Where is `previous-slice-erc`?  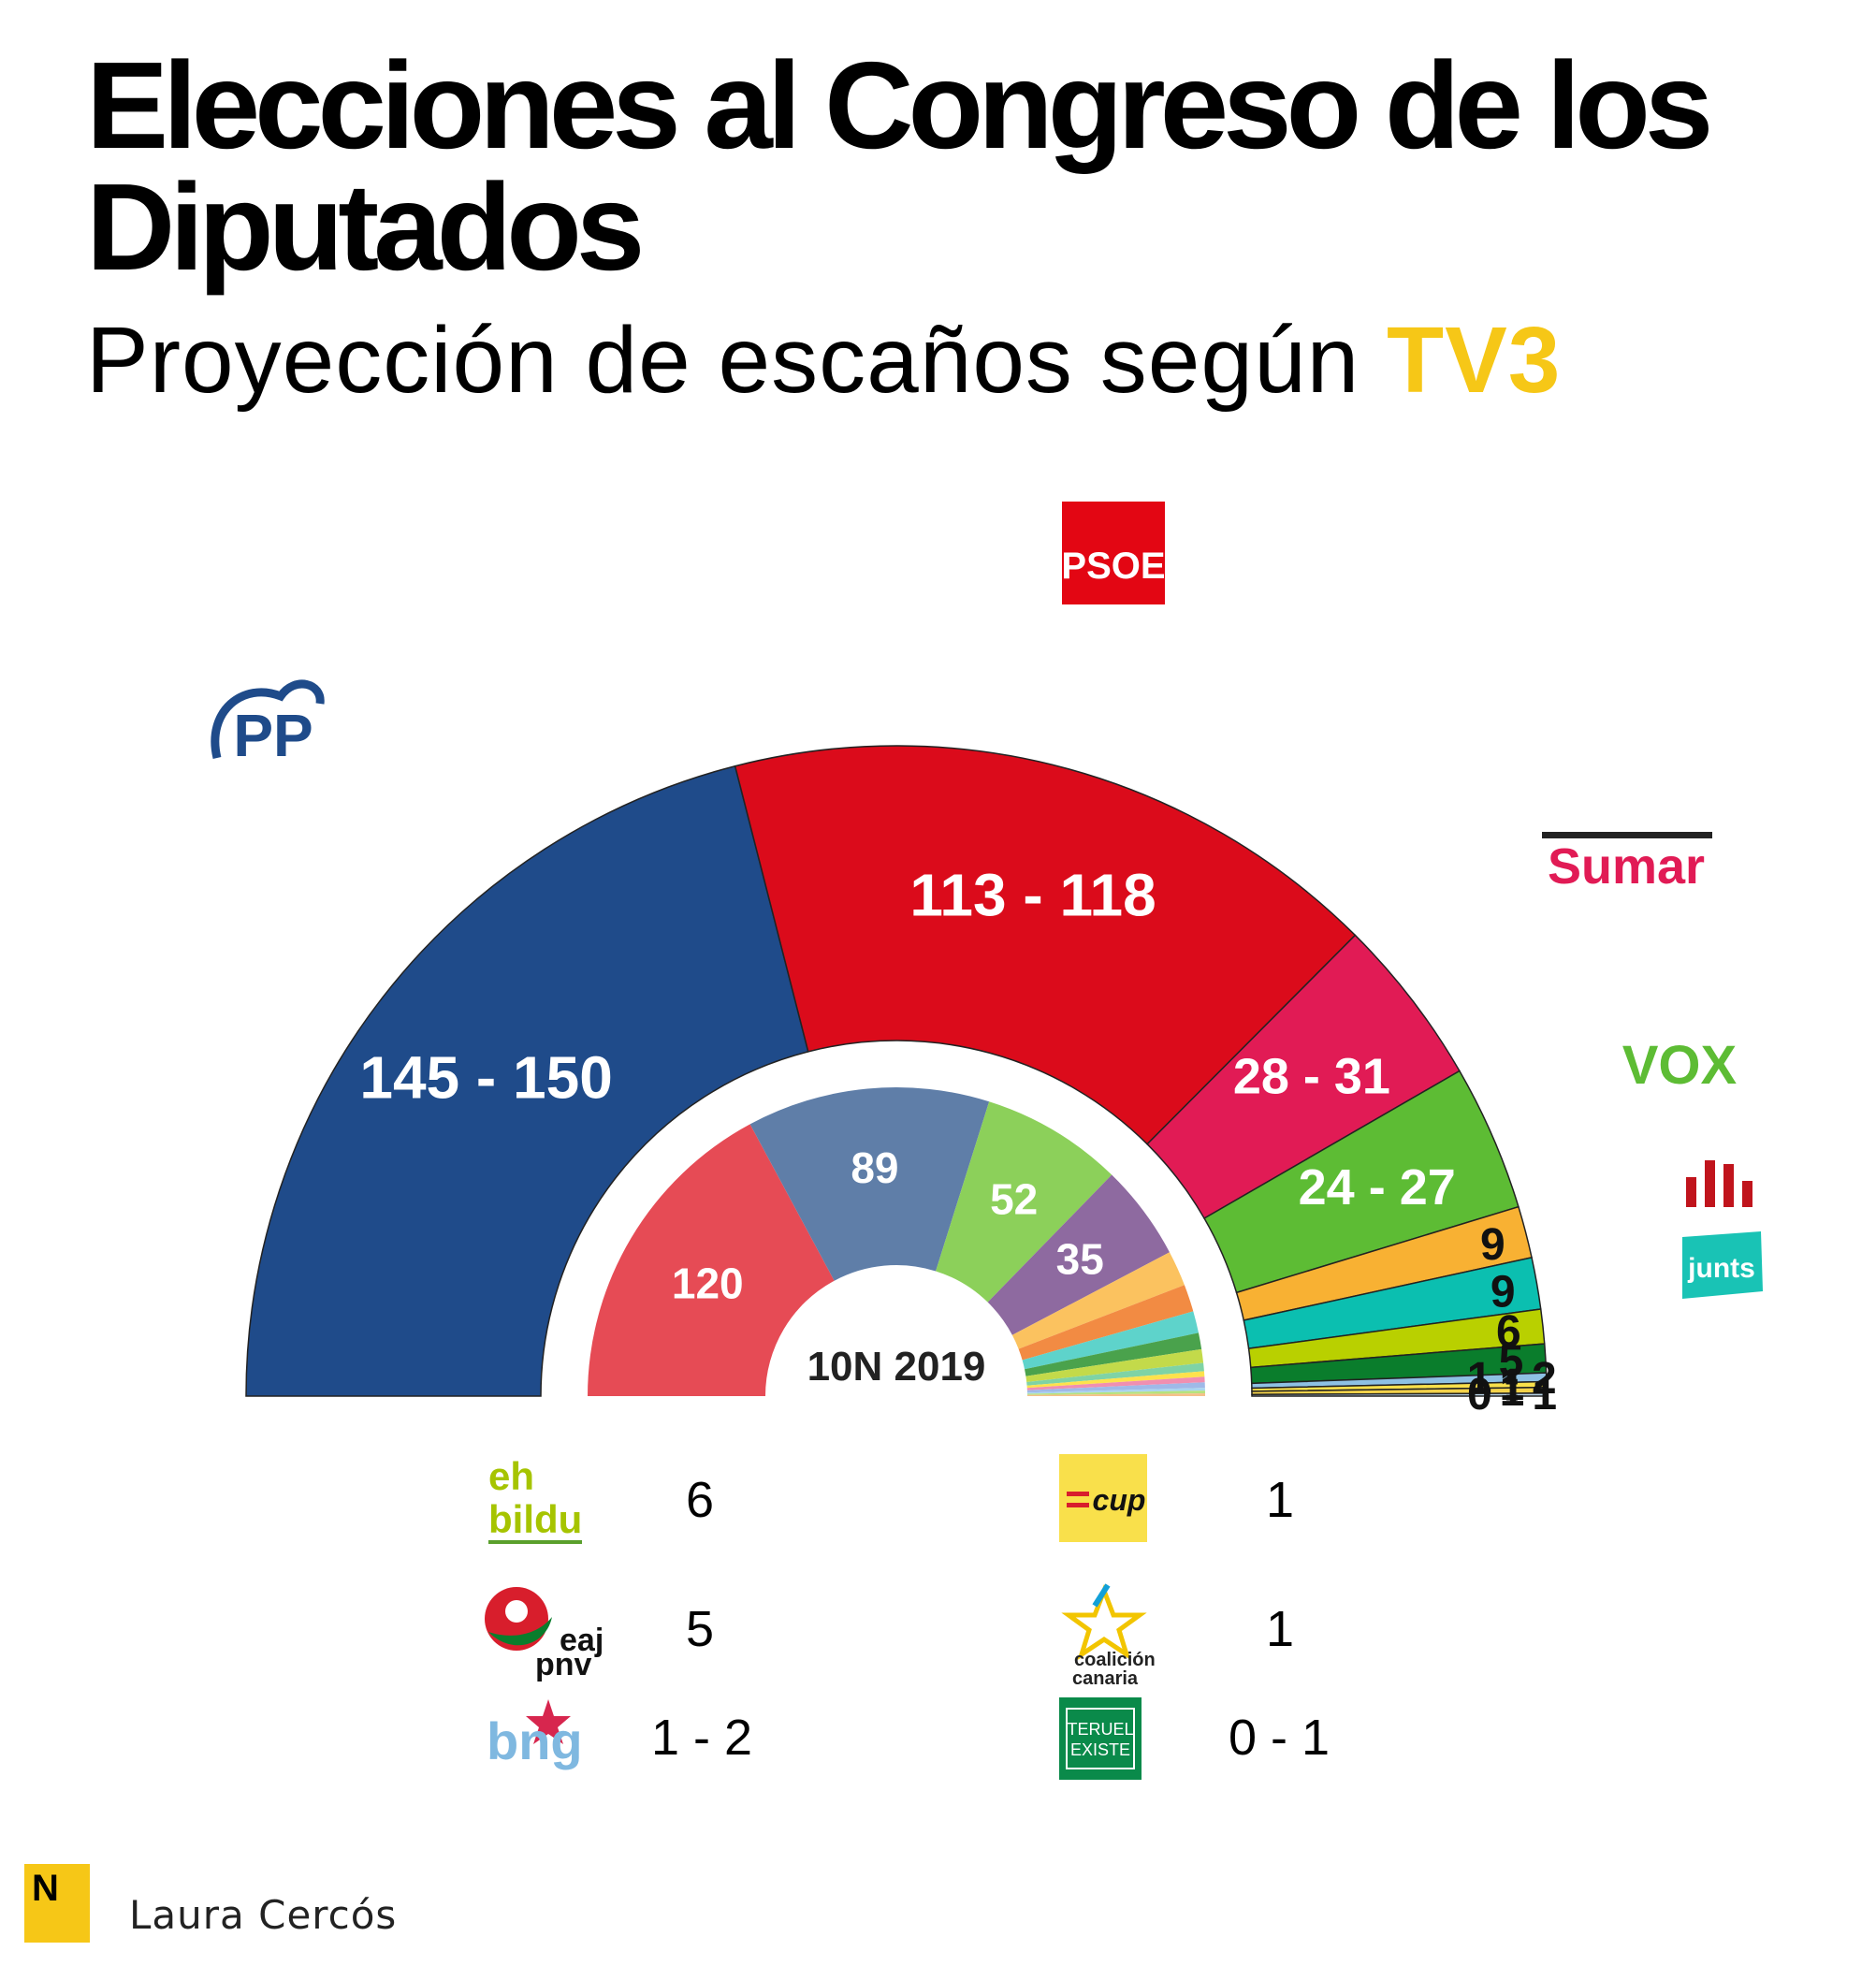
previous-slice-erc is located at coordinates (1098, 1300).